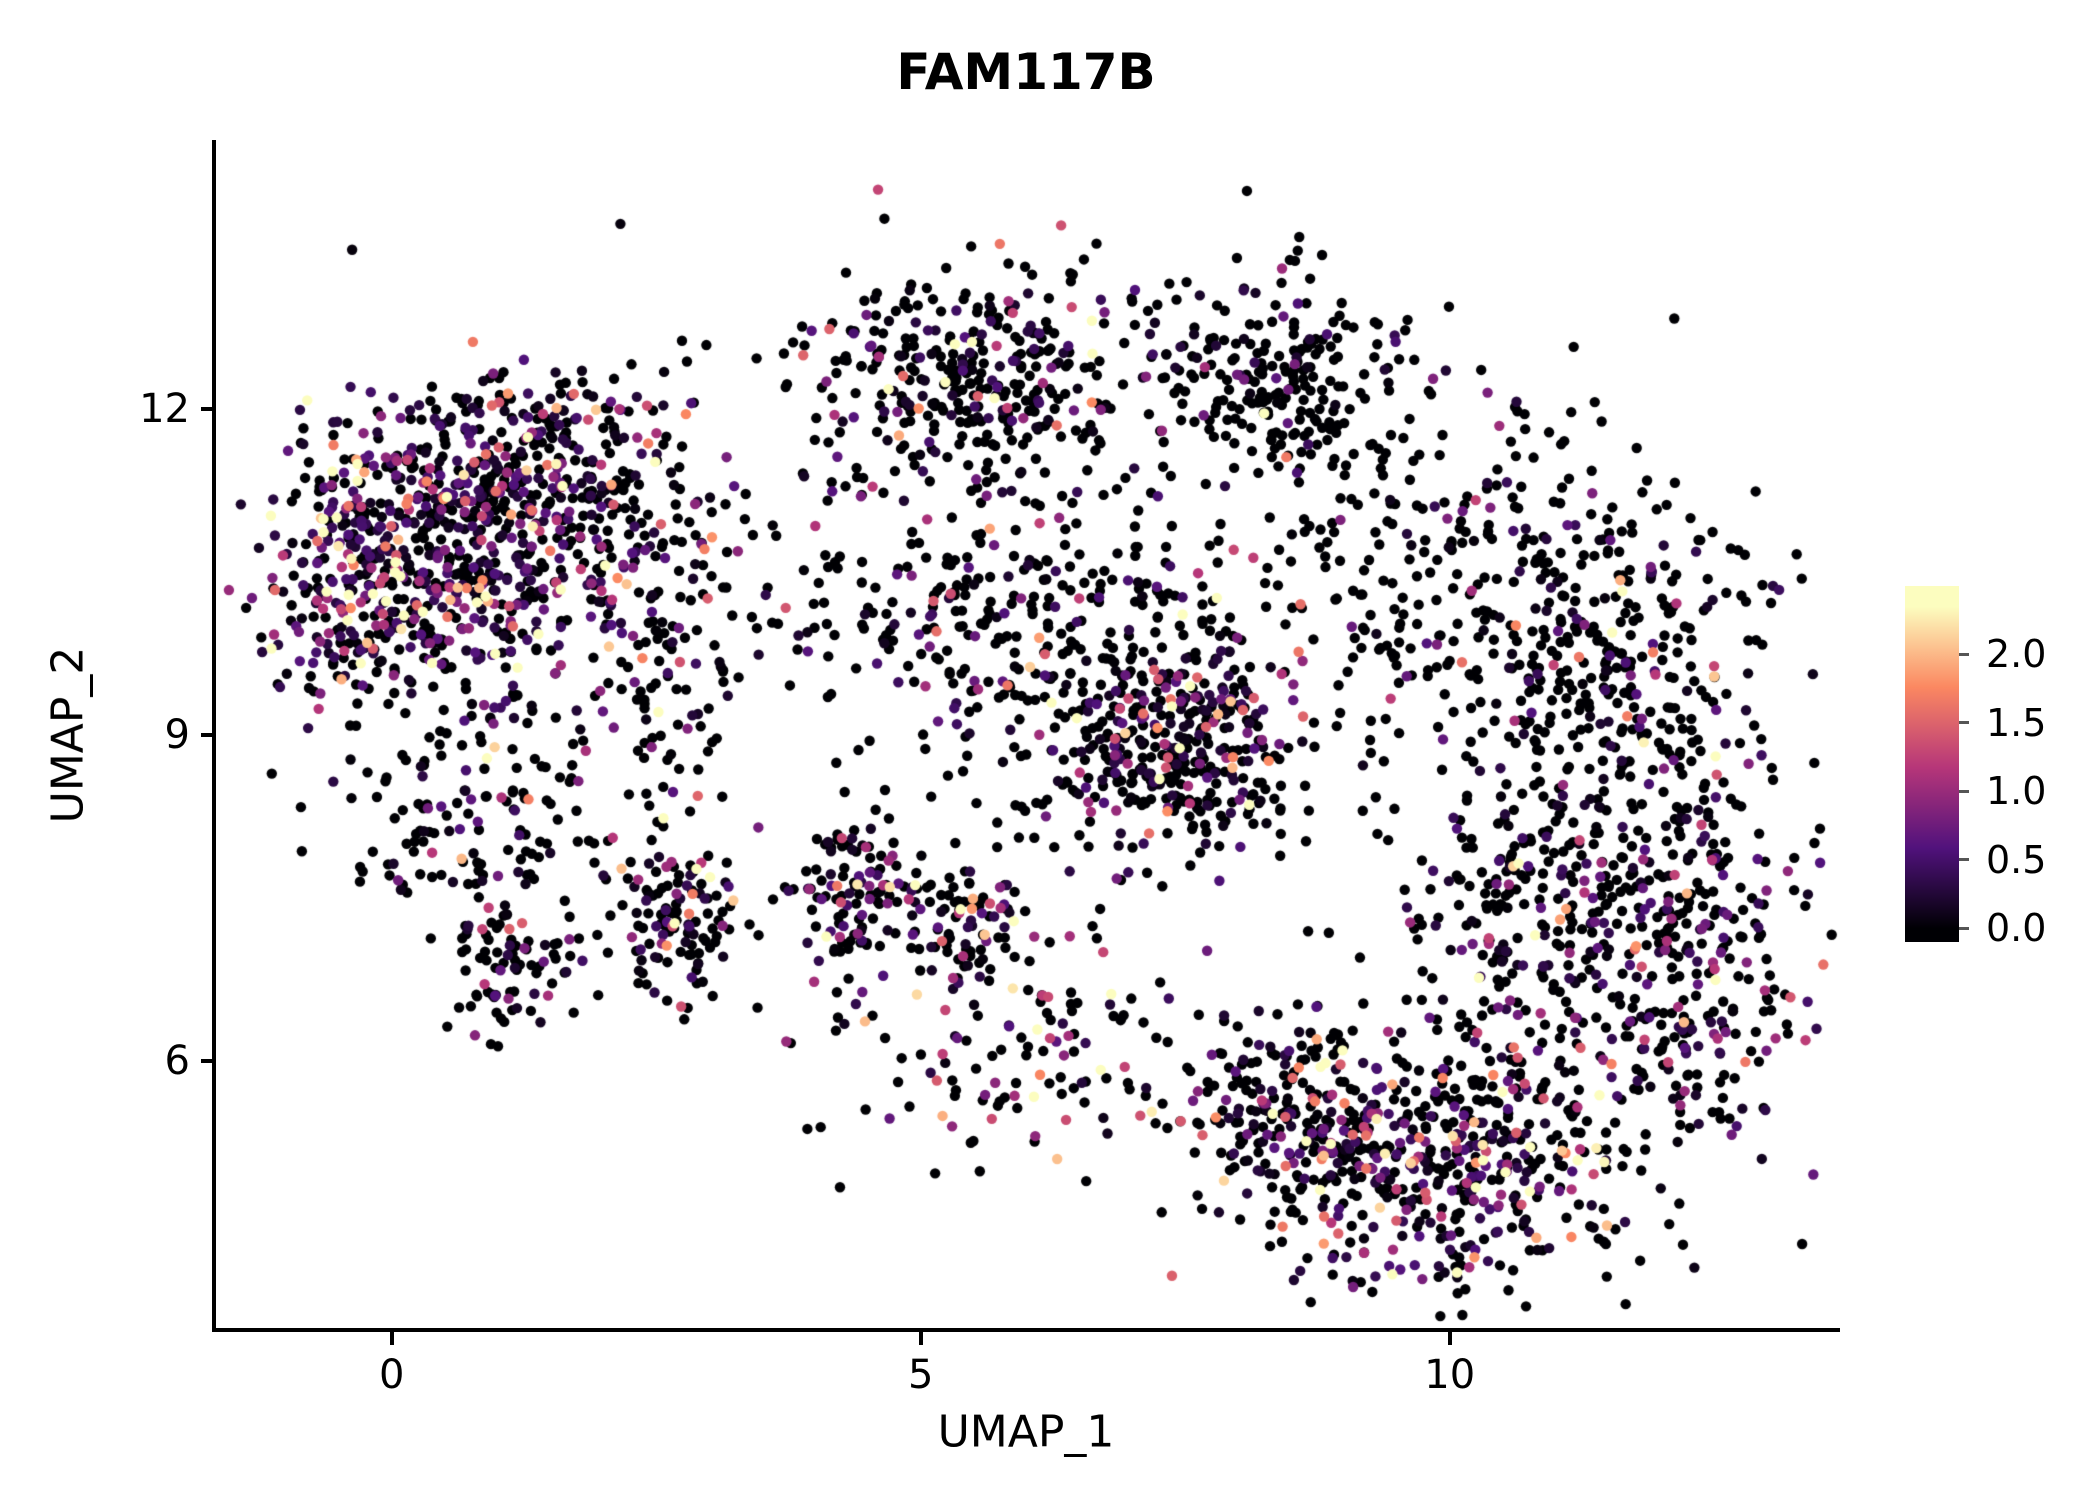 The height and width of the screenshot is (1500, 2100). Describe the element at coordinates (920, 1375) in the screenshot. I see `x-tick-label: 5` at that location.